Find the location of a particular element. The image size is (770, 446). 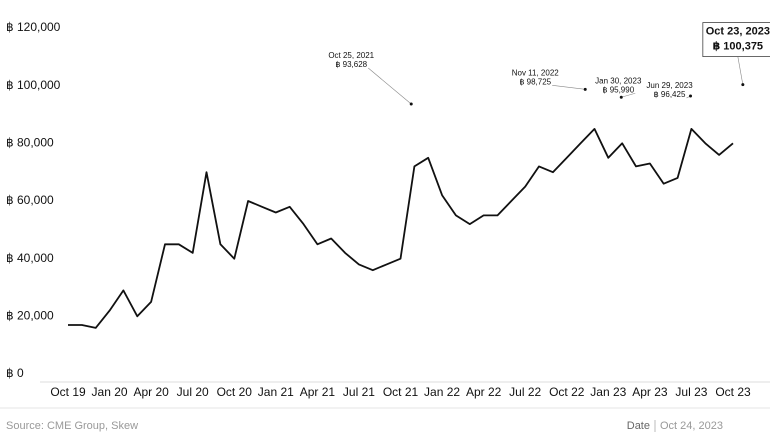

y-tick-label: ฿ 60,000 is located at coordinates (30, 200).